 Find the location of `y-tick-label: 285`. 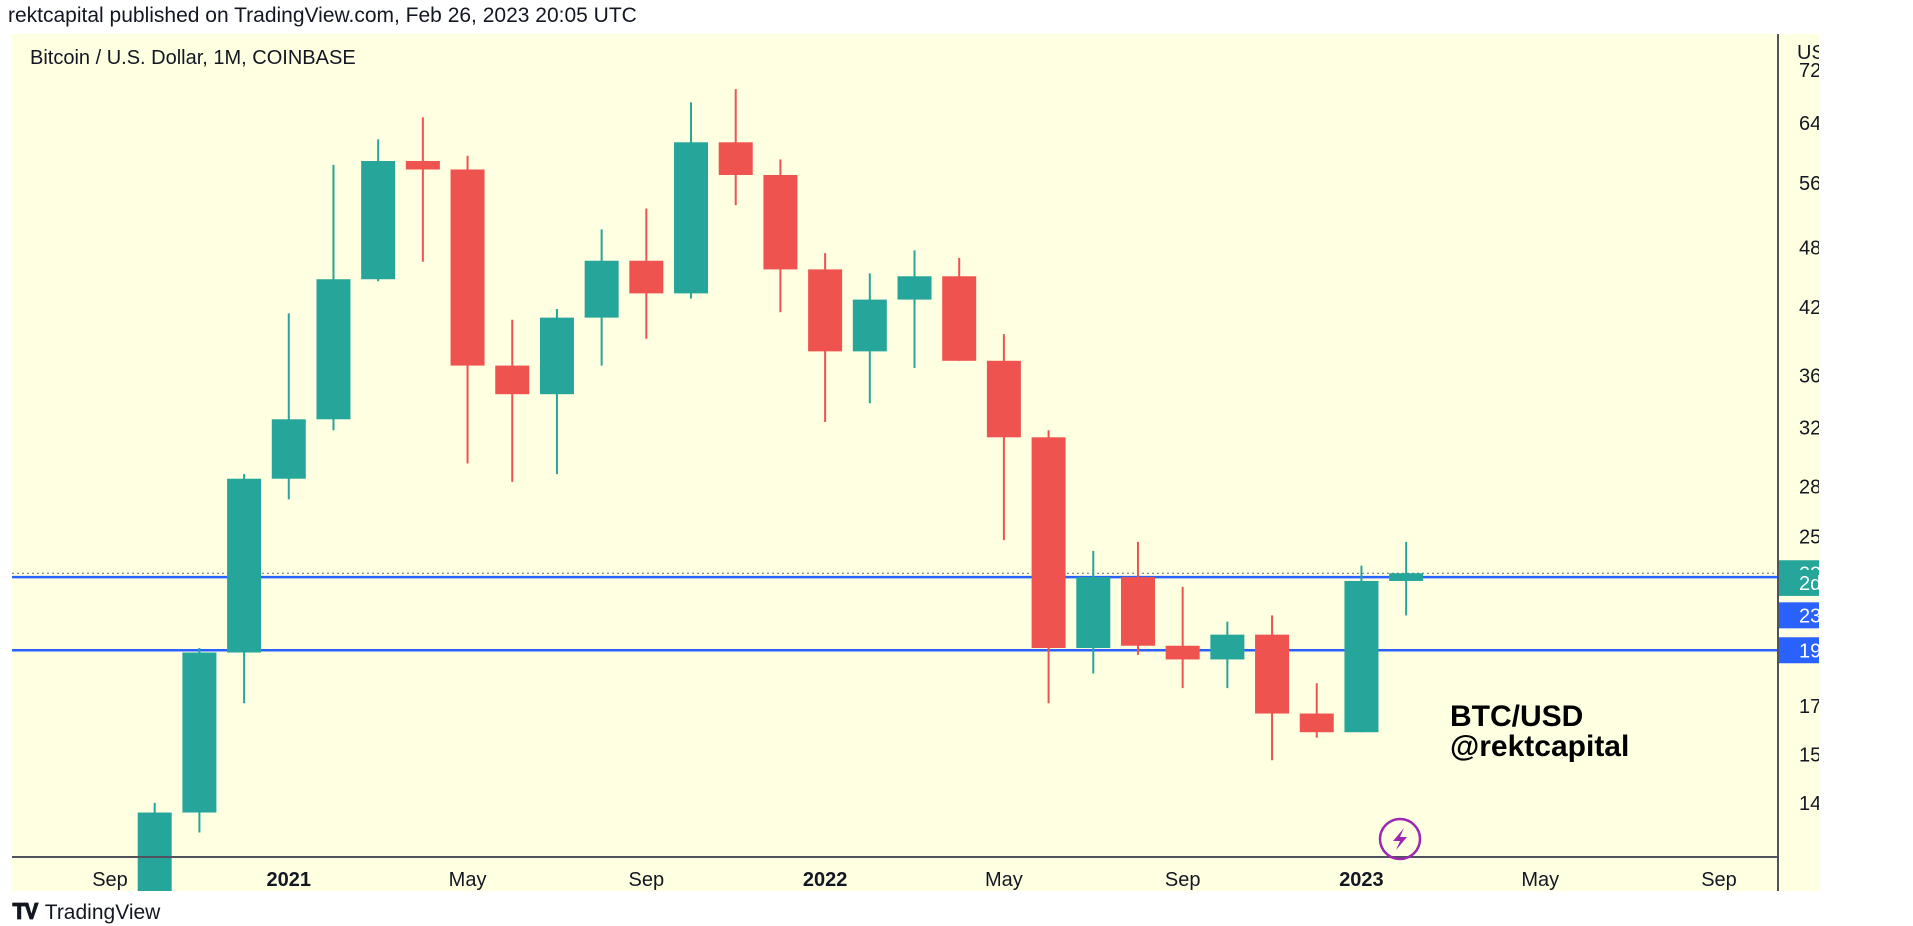

y-tick-label: 285 is located at coordinates (1809, 488).